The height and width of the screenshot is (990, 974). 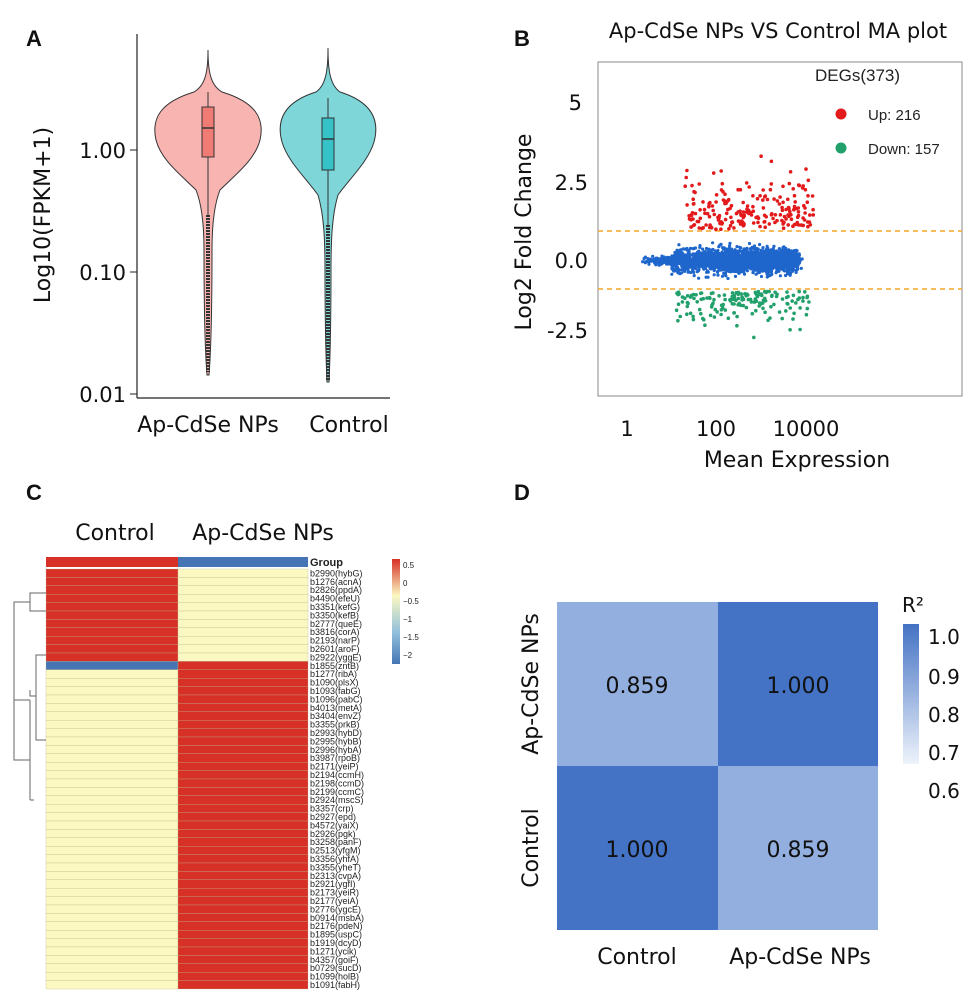 I want to click on legend-tick: 0.5, so click(x=409, y=565).